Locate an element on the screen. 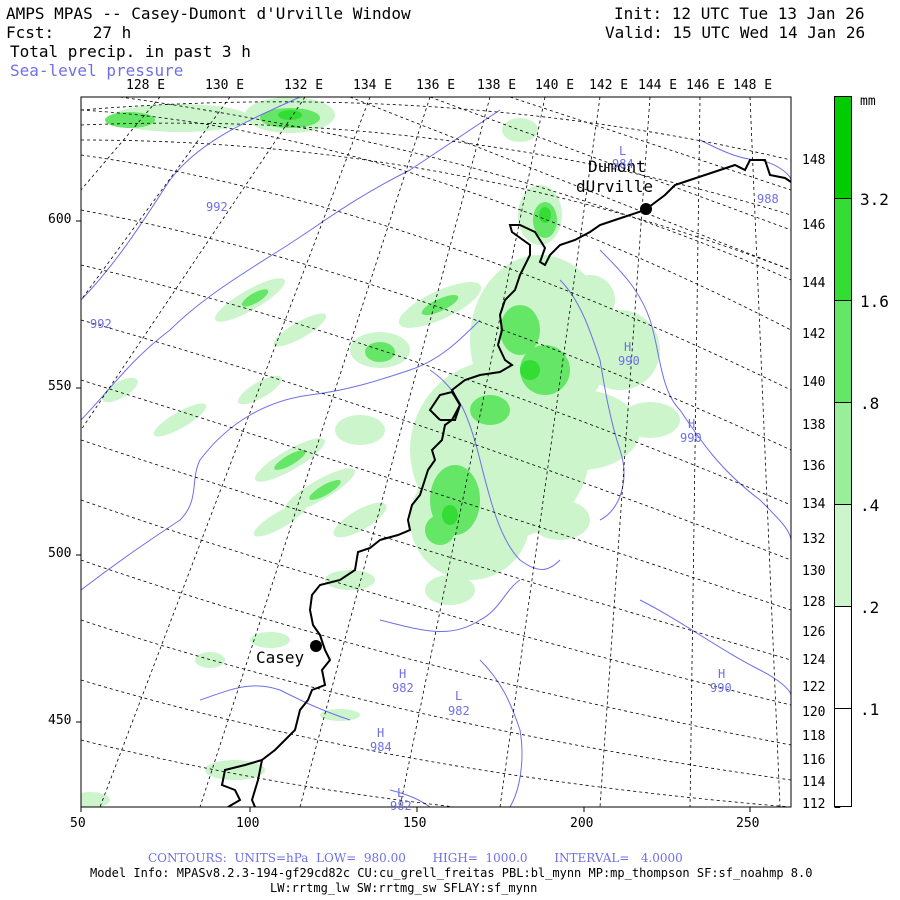  lon-label: 128 E is located at coordinates (146, 85).